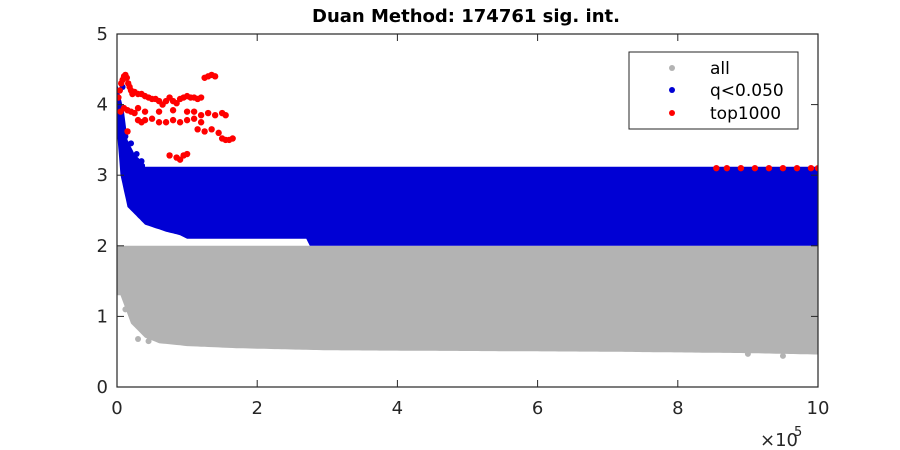  What do you see at coordinates (102, 246) in the screenshot?
I see `y-tick-label-2: 2` at bounding box center [102, 246].